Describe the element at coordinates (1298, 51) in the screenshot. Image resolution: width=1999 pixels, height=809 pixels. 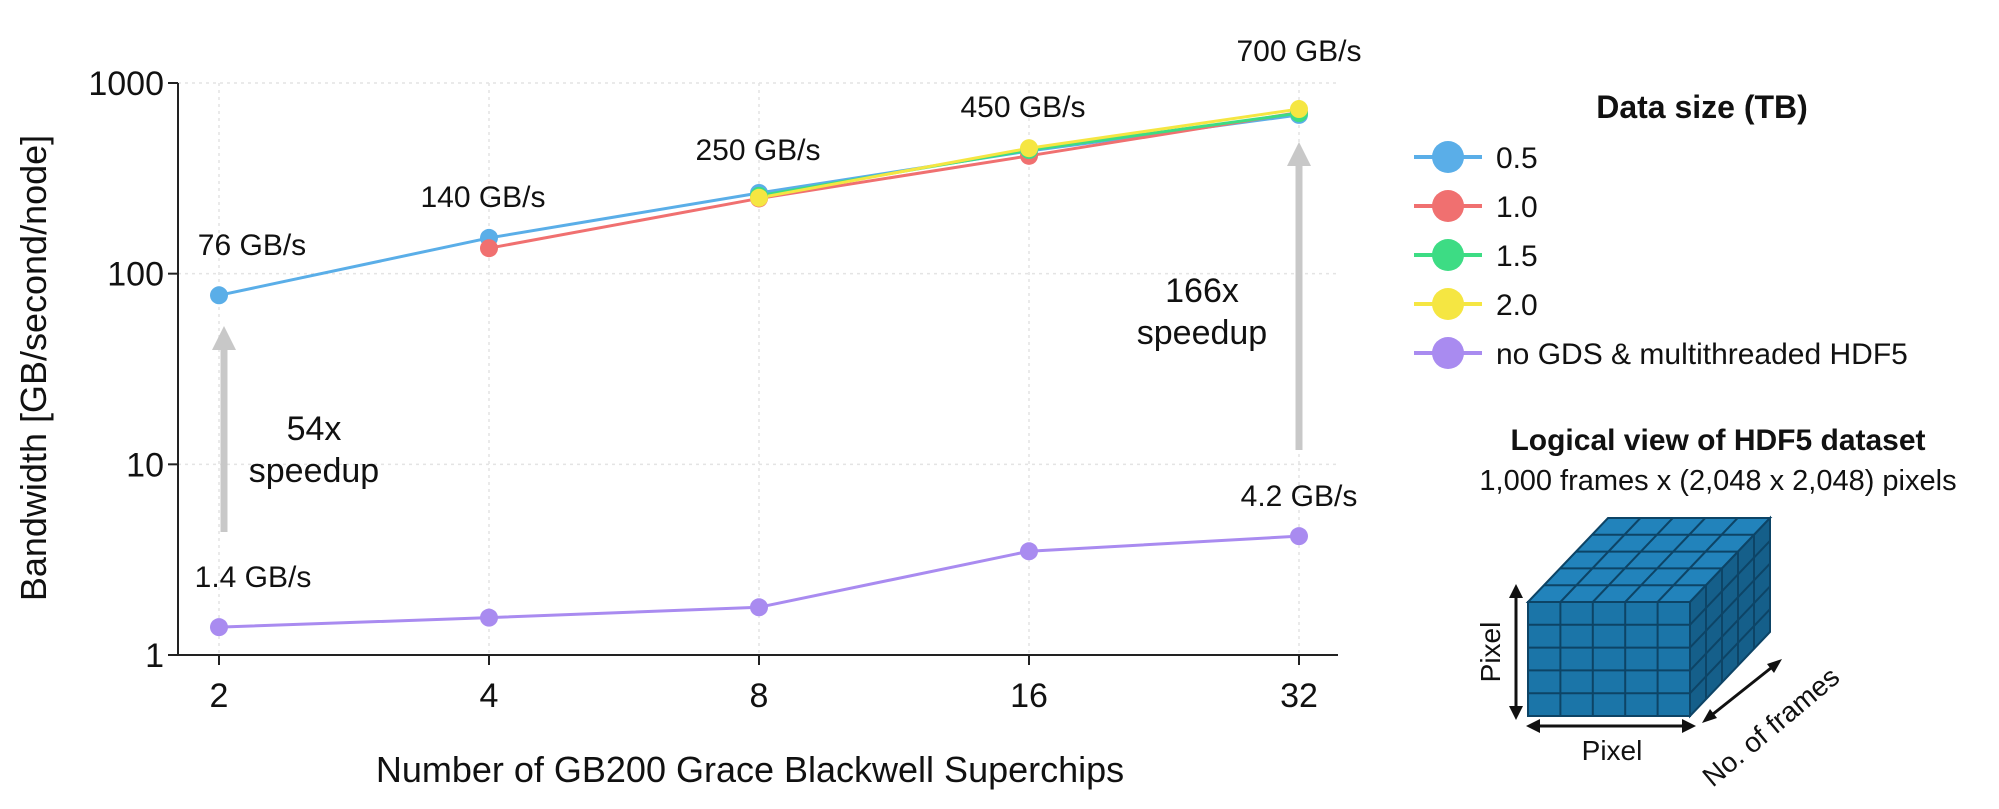
I see `value-annotation: 700 GB/s` at that location.